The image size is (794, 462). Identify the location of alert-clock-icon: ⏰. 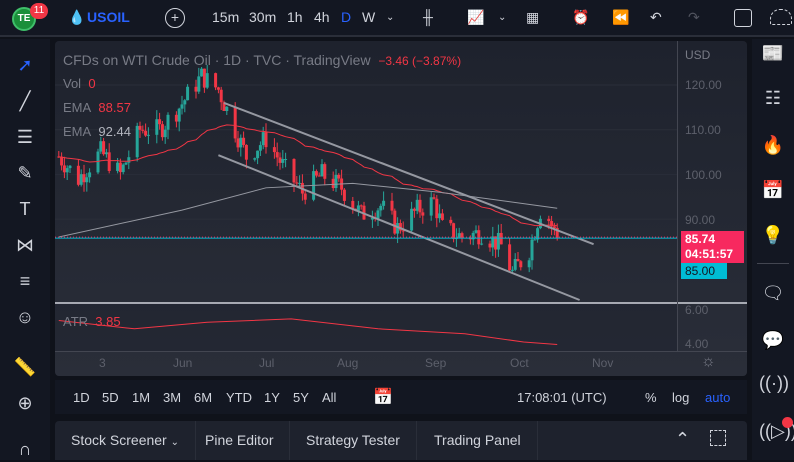
(581, 17).